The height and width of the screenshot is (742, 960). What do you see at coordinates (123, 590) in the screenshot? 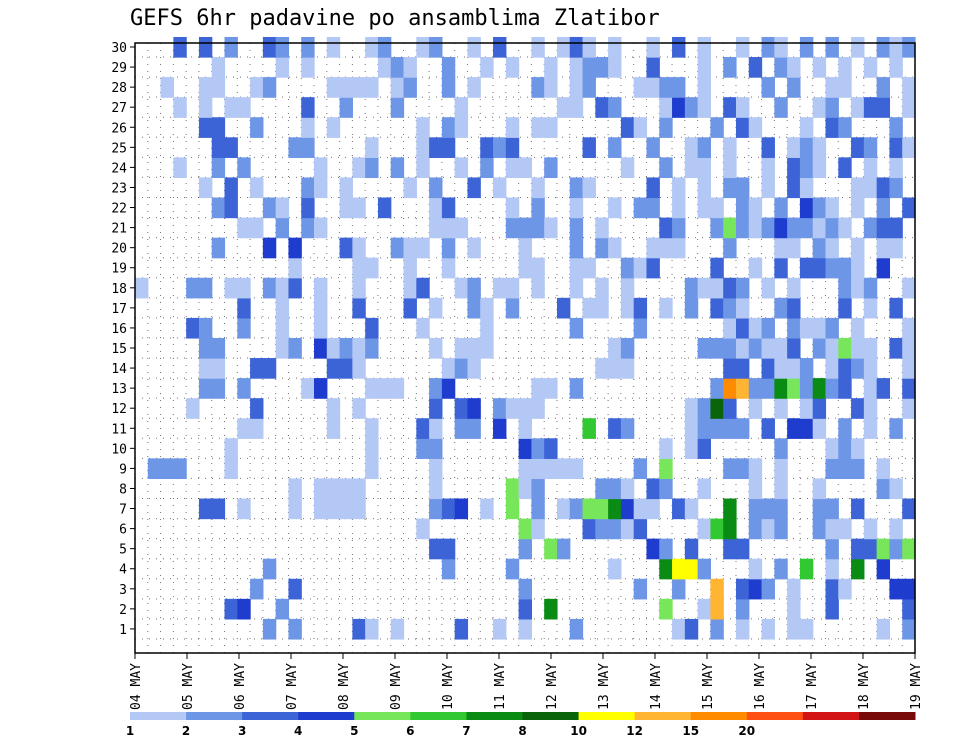
I see `y-tick-label: 3` at bounding box center [123, 590].